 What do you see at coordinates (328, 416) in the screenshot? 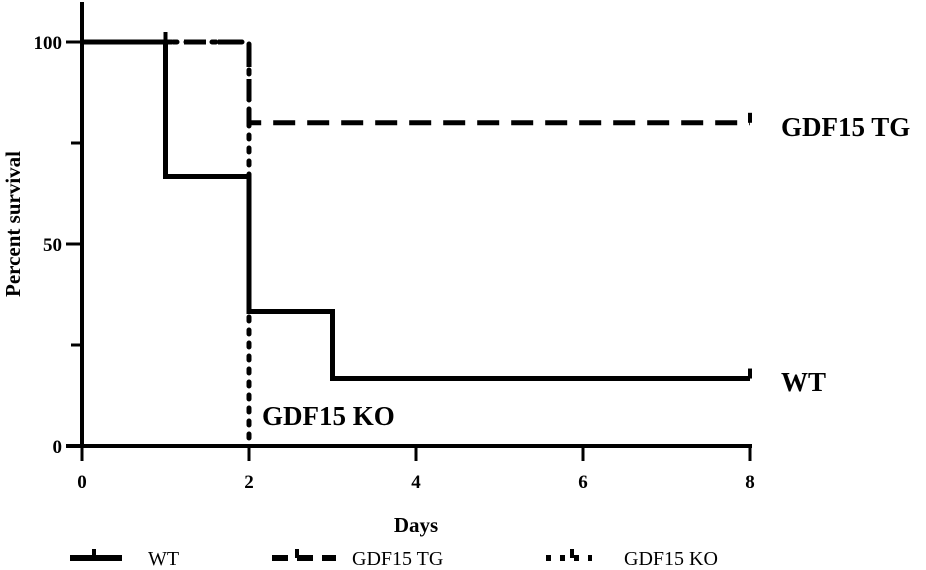
I see `series-label-gdf15-ko: GDF15 KO` at bounding box center [328, 416].